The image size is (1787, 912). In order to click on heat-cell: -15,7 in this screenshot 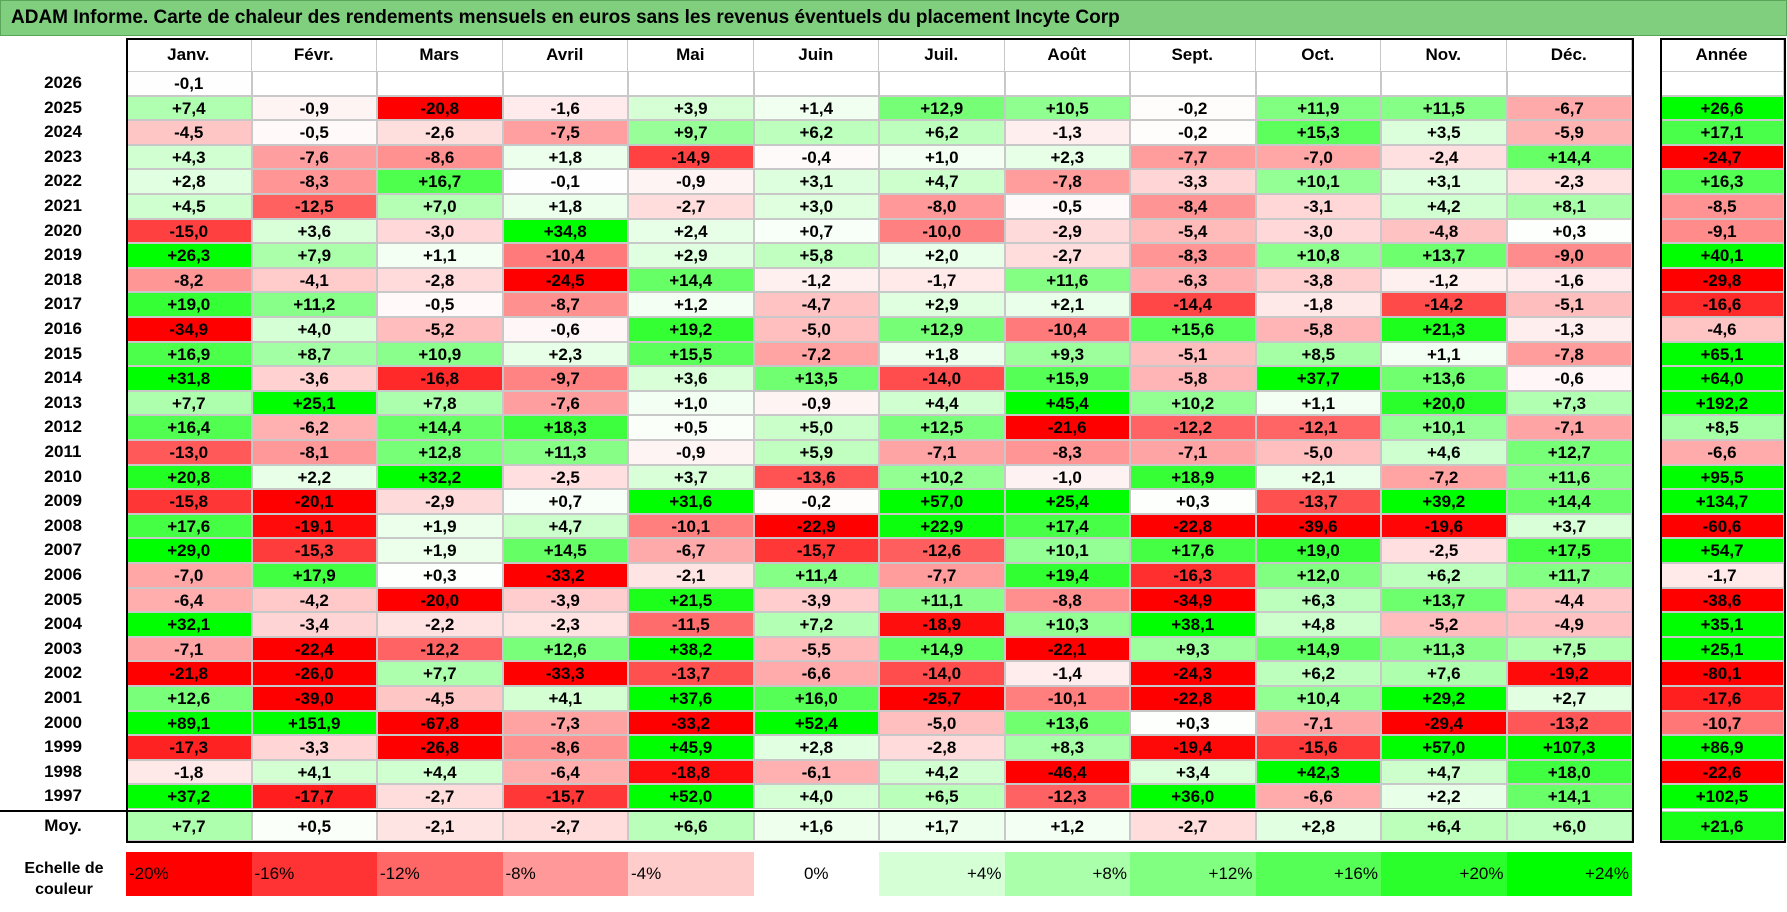, I will do `click(816, 550)`.